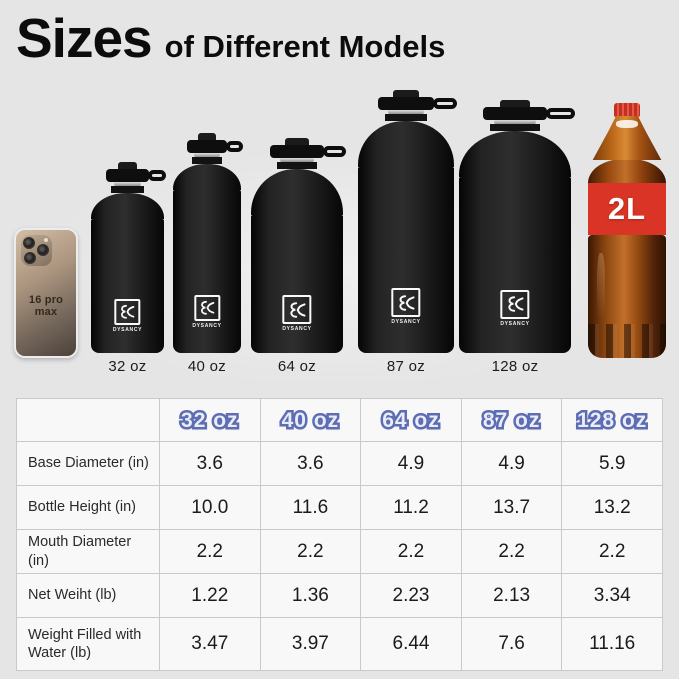 This screenshot has height=679, width=679. I want to click on row-label: Bottle Height (in), so click(88, 507).